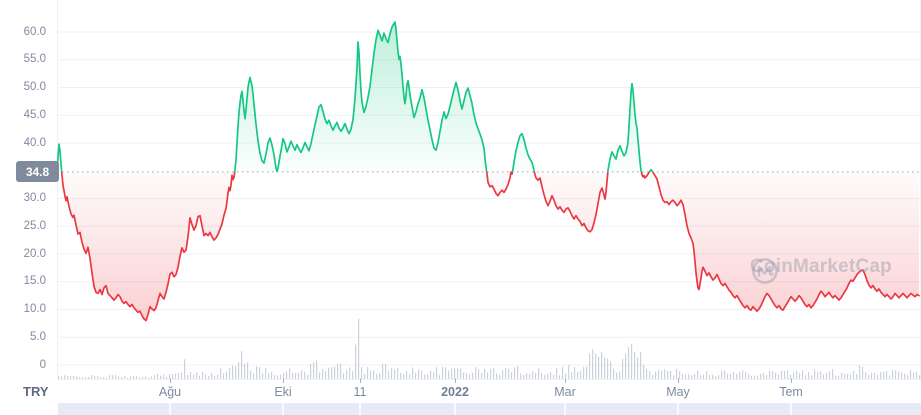  What do you see at coordinates (34, 198) in the screenshot?
I see `y-axis-label: 30.0` at bounding box center [34, 198].